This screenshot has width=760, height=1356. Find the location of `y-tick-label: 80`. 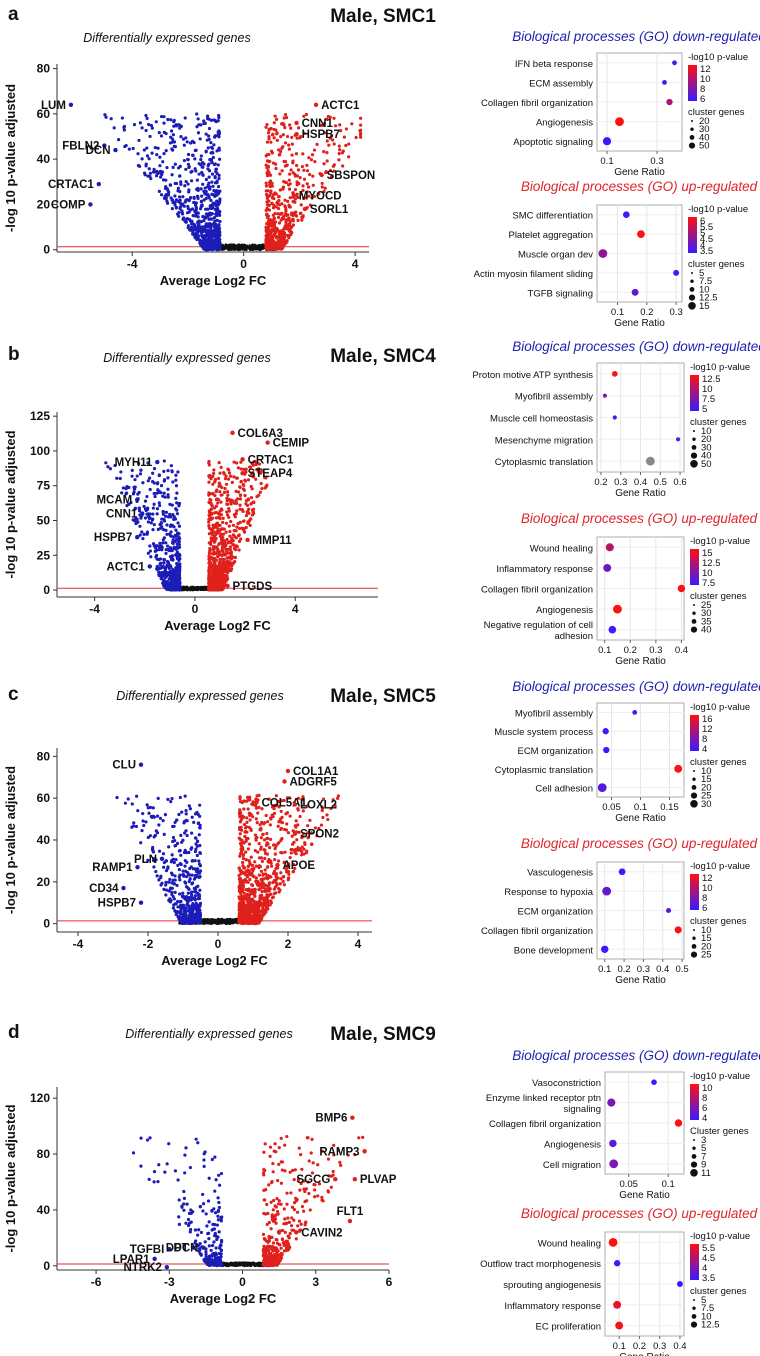

y-tick-label: 80 is located at coordinates (44, 756).